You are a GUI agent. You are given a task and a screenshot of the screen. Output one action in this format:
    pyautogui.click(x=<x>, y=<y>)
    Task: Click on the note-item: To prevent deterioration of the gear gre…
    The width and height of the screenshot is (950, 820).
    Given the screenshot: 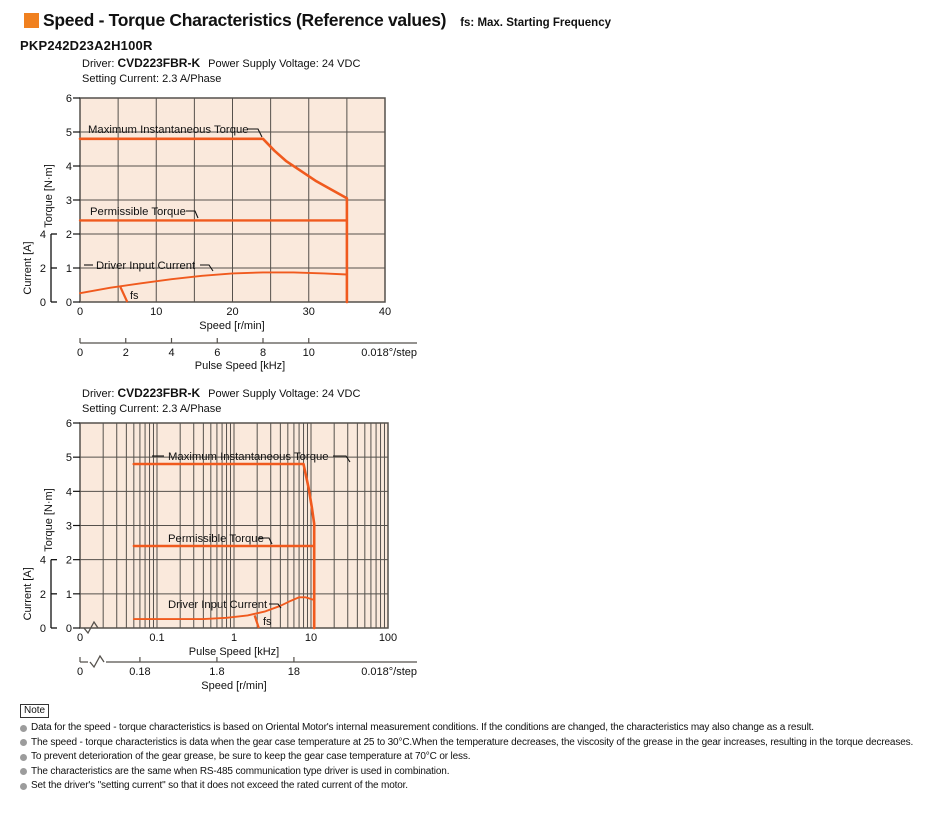 What is the action you would take?
    pyautogui.click(x=482, y=757)
    